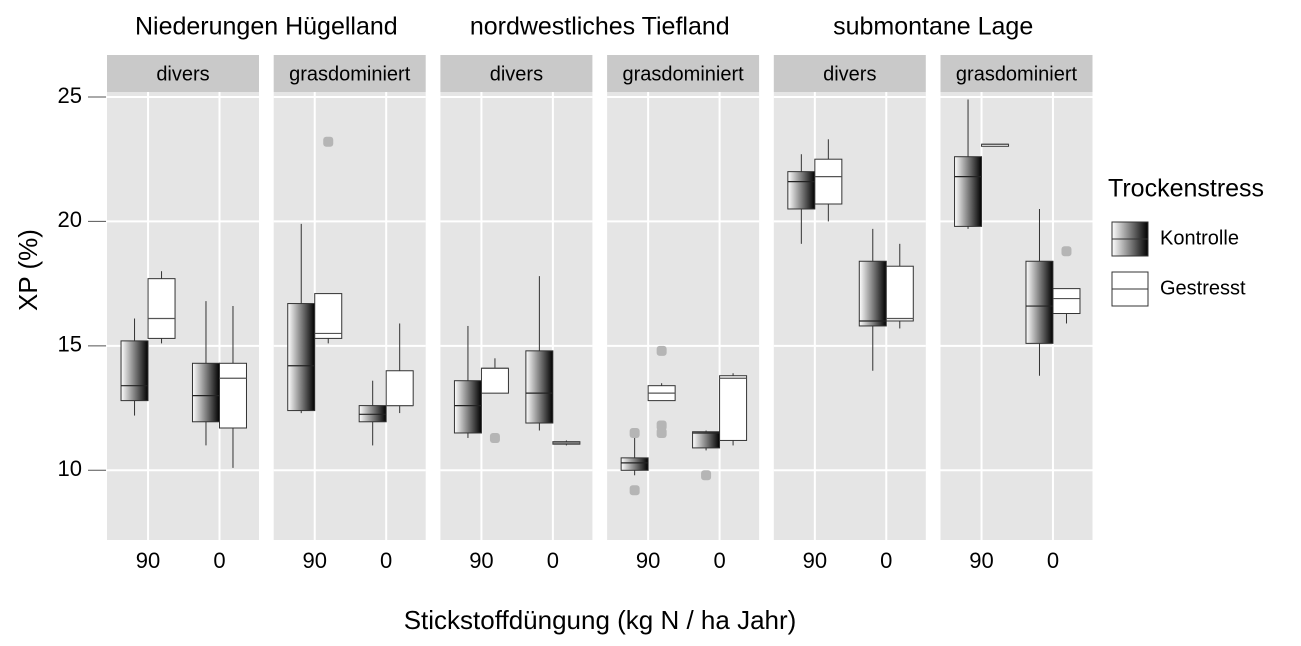 This screenshot has height=646, width=1301. Describe the element at coordinates (1186, 189) in the screenshot. I see `legend-title: Trockenstress` at that location.